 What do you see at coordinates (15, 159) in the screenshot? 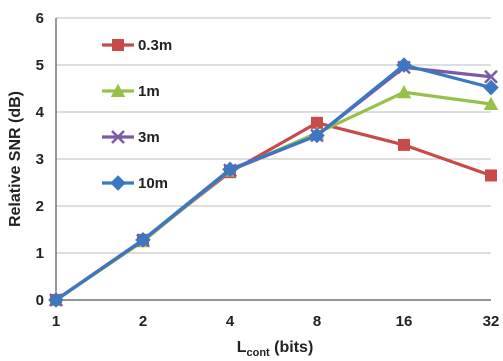
I see `y-axis-title: Relative SNR (dB)` at bounding box center [15, 159].